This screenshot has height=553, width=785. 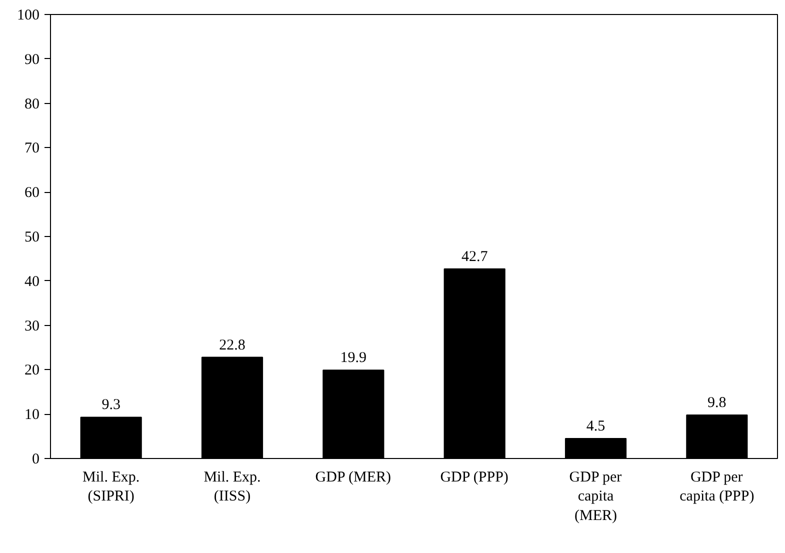 What do you see at coordinates (36, 460) in the screenshot?
I see `y-tick-label: 0` at bounding box center [36, 460].